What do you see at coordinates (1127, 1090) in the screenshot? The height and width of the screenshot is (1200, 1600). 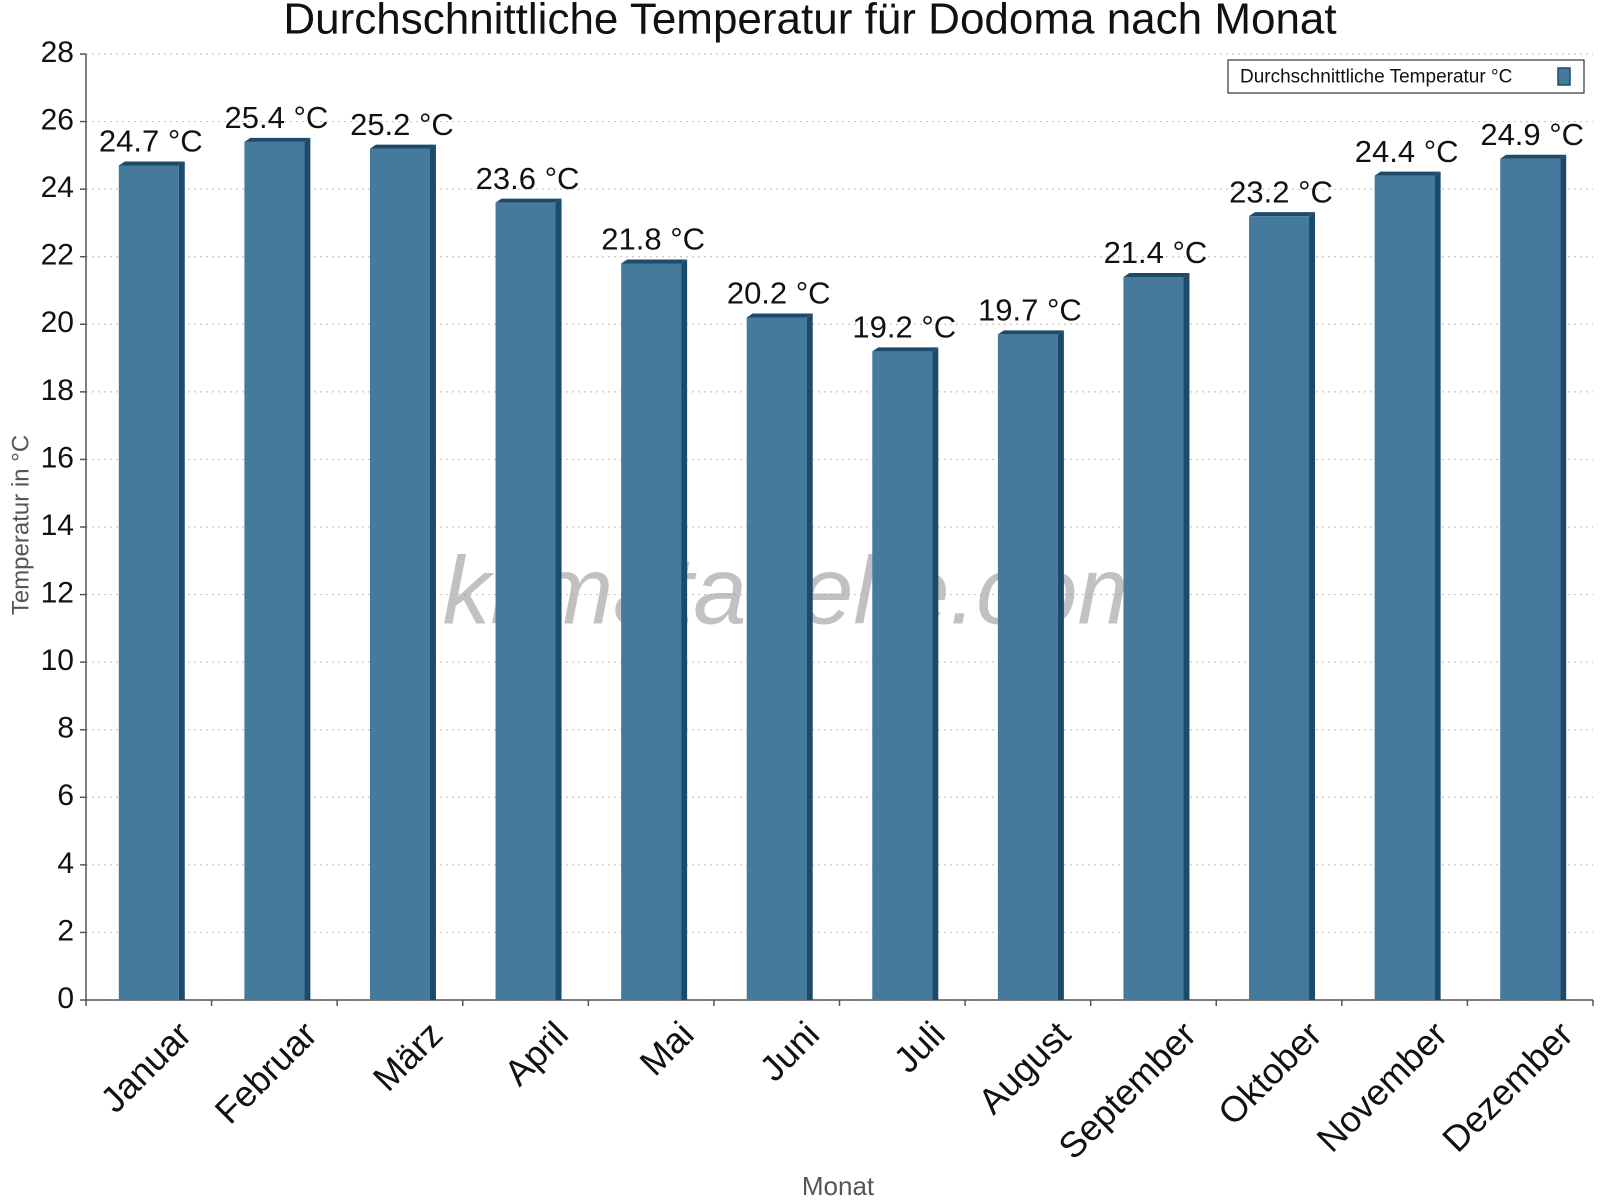 I see `x-tick-label: September` at bounding box center [1127, 1090].